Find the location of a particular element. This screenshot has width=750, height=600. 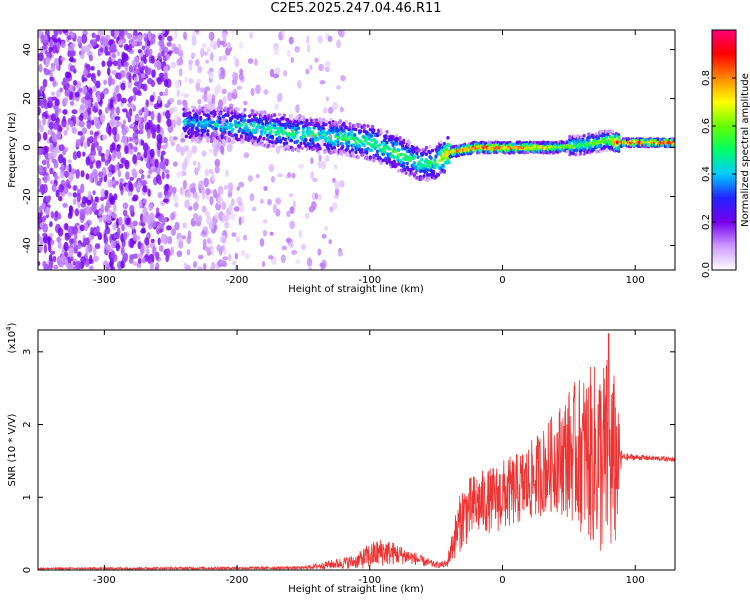

spectrogram-x-label: Height of straight line (km) is located at coordinates (356, 289).